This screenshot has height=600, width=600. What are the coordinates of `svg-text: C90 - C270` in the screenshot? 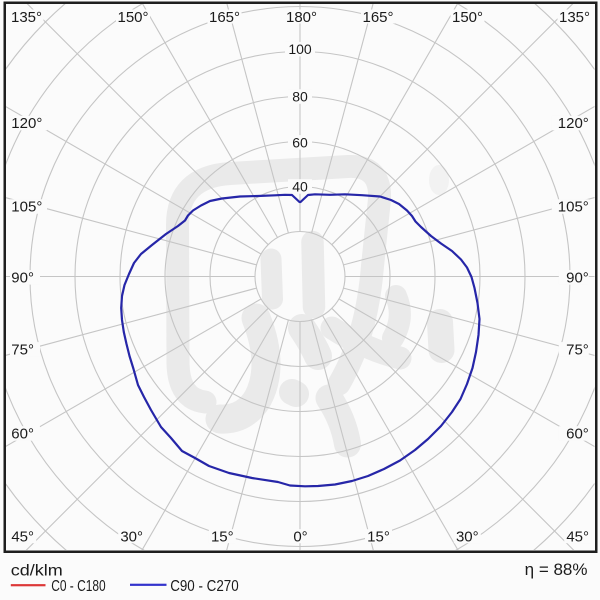 It's located at (204, 586).